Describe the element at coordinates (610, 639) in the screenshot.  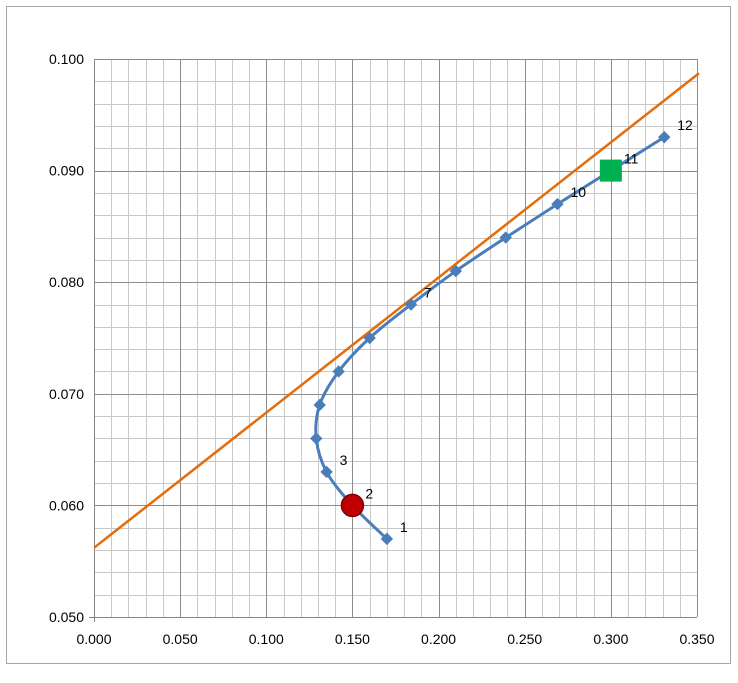
I see `x-tick-label: 0.300` at that location.